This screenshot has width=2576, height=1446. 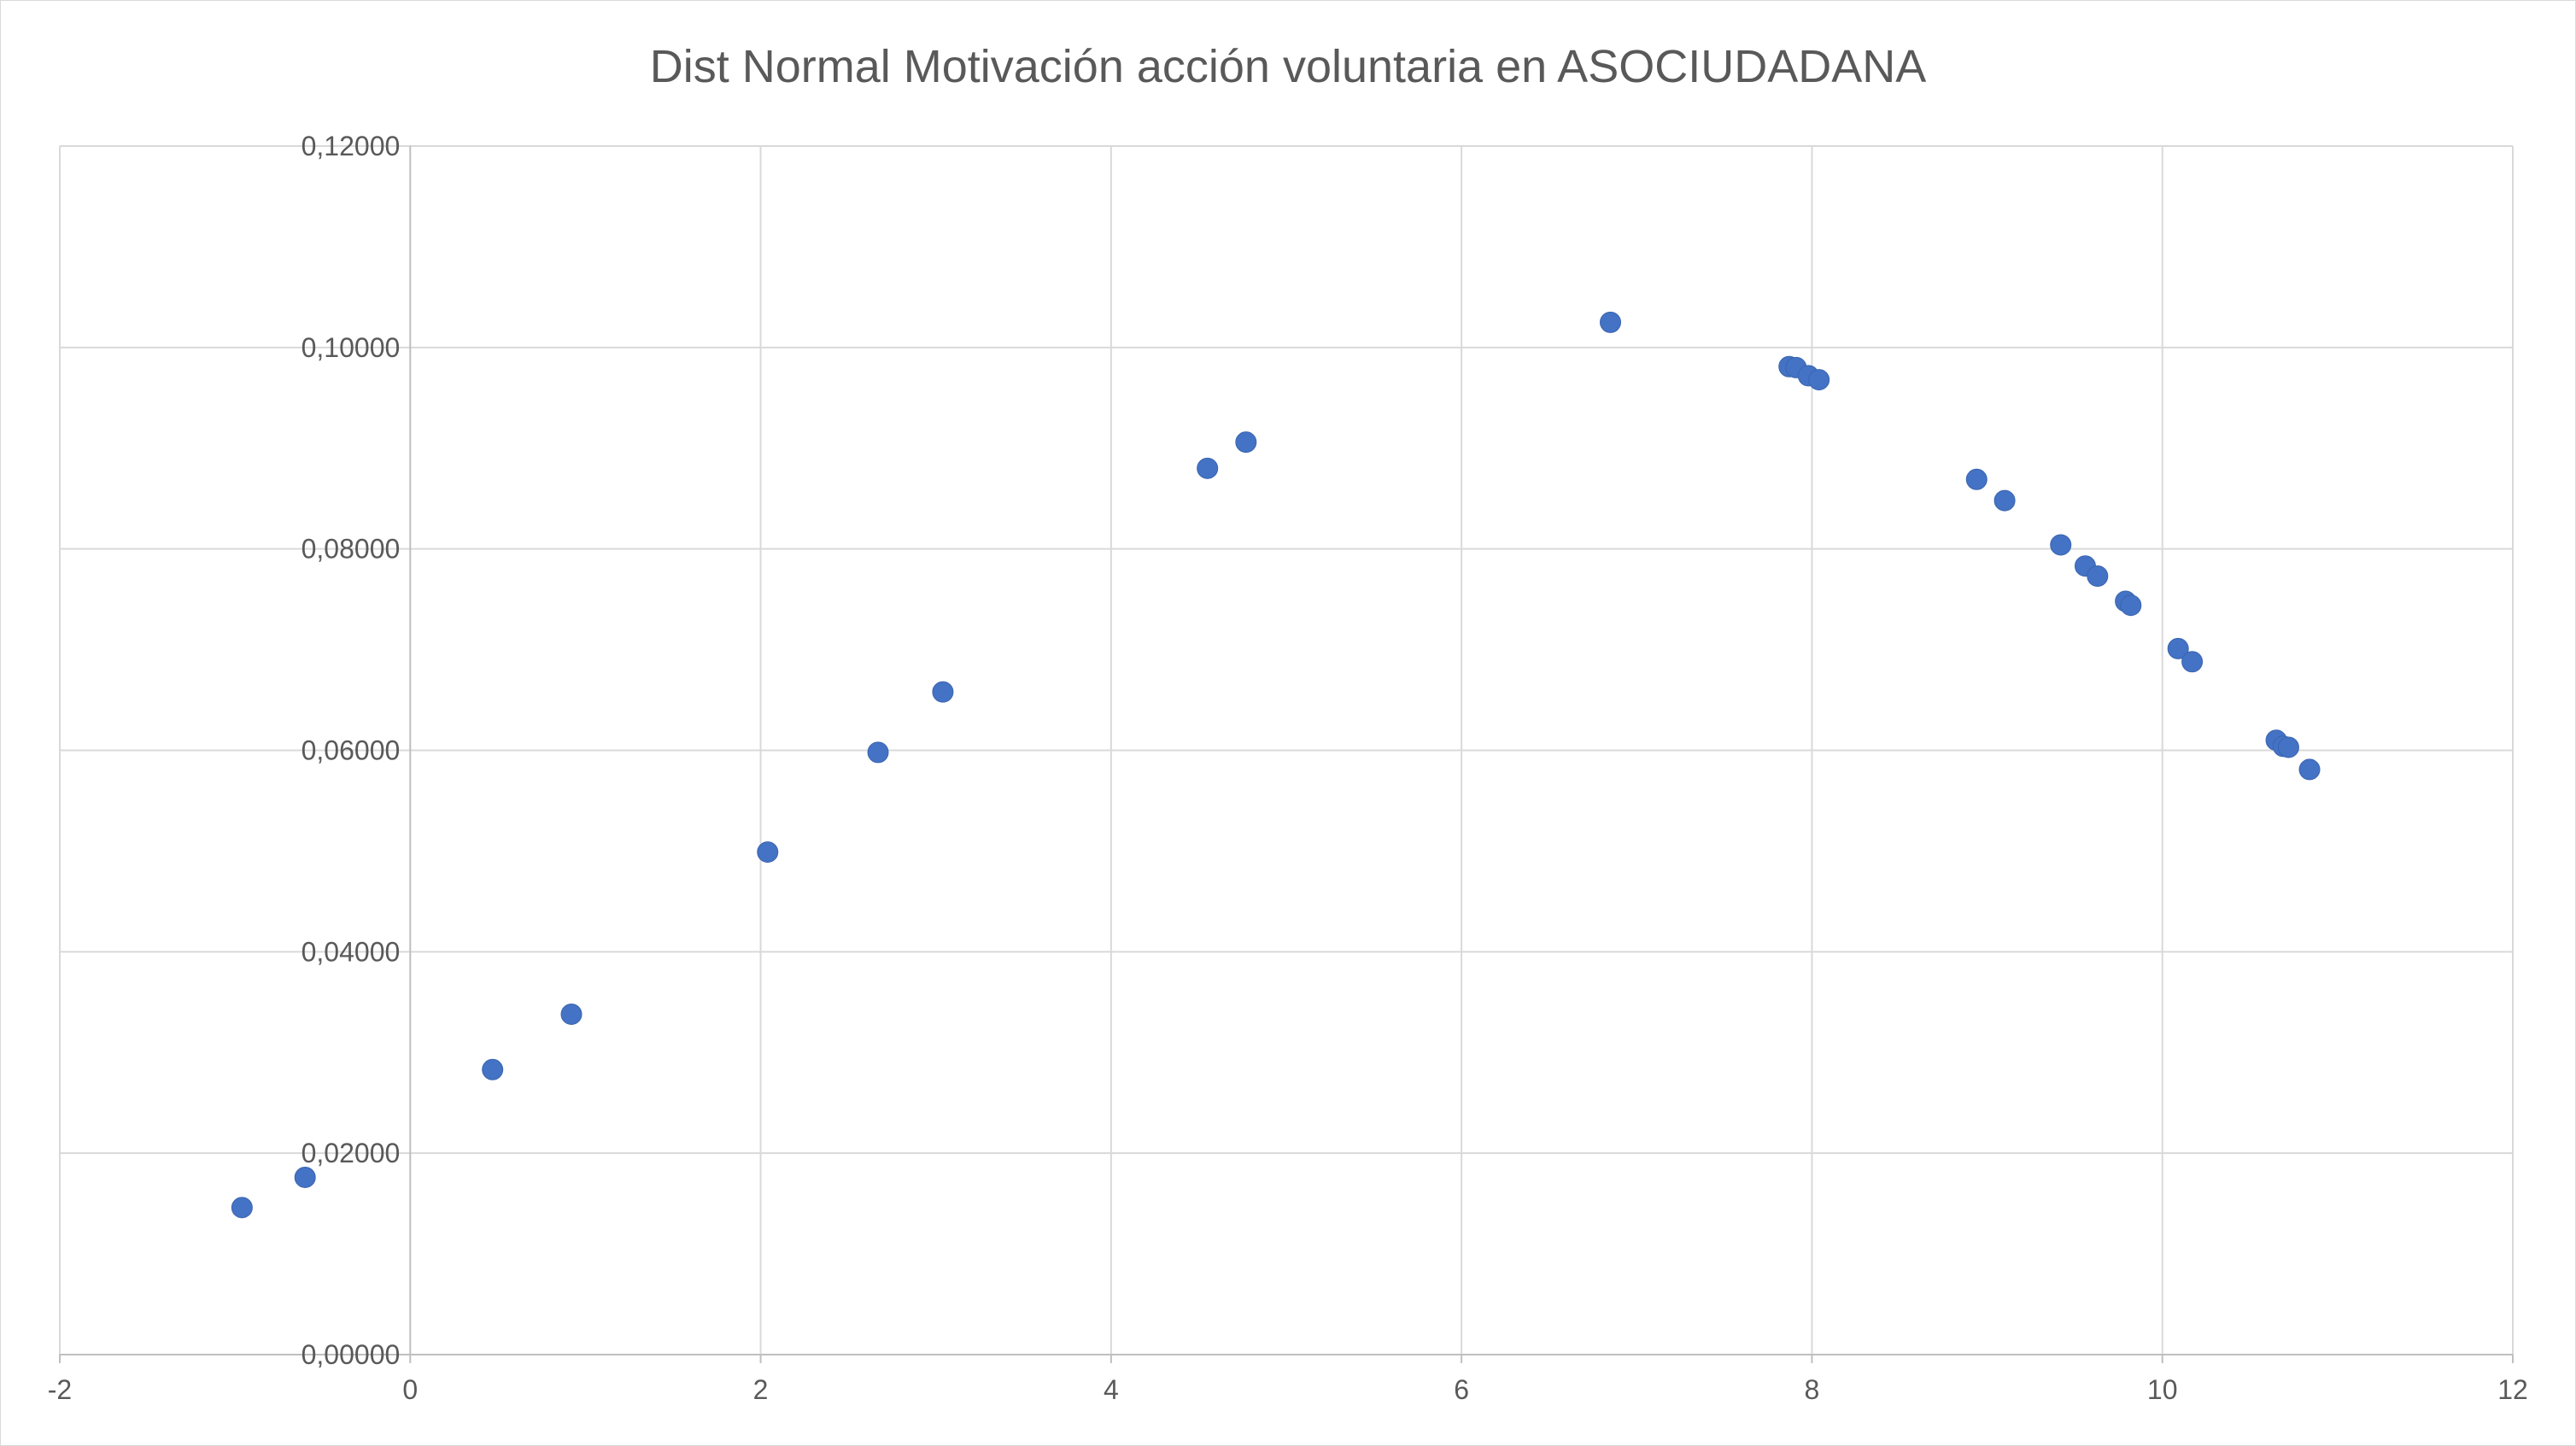 I want to click on x-tick-label: 10, so click(x=2162, y=1390).